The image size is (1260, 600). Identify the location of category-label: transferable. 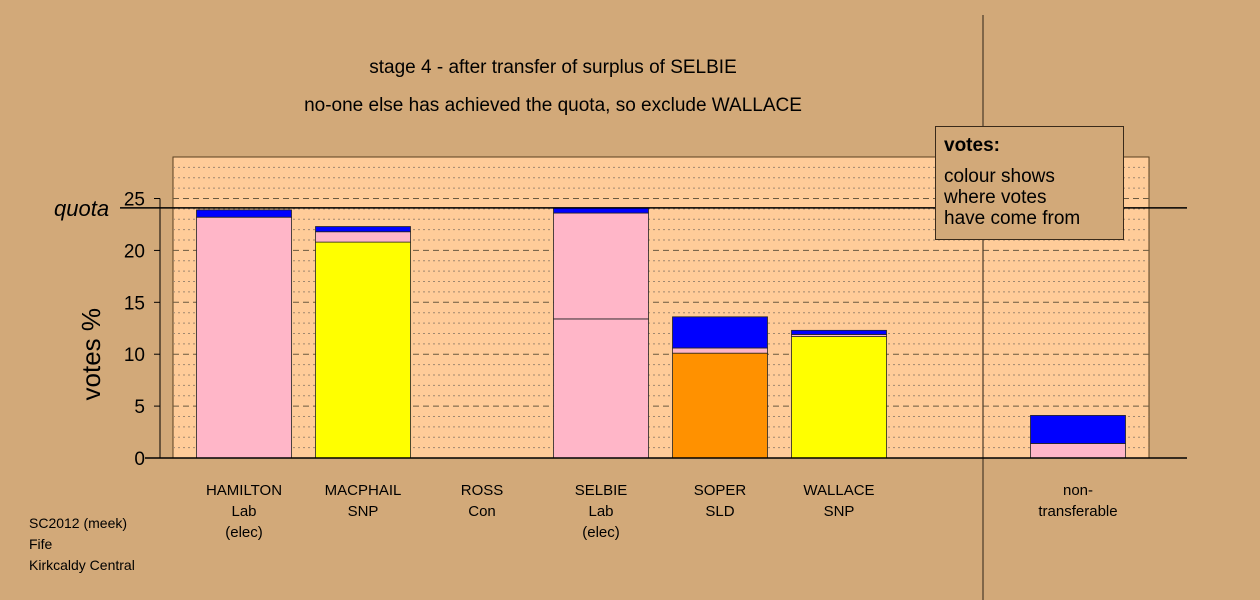
(1077, 511).